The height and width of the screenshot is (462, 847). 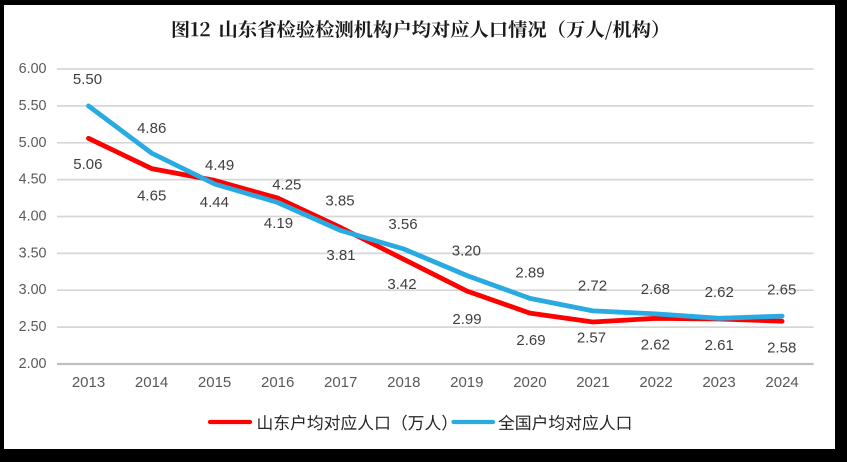 What do you see at coordinates (655, 382) in the screenshot?
I see `svg-text: 2022` at bounding box center [655, 382].